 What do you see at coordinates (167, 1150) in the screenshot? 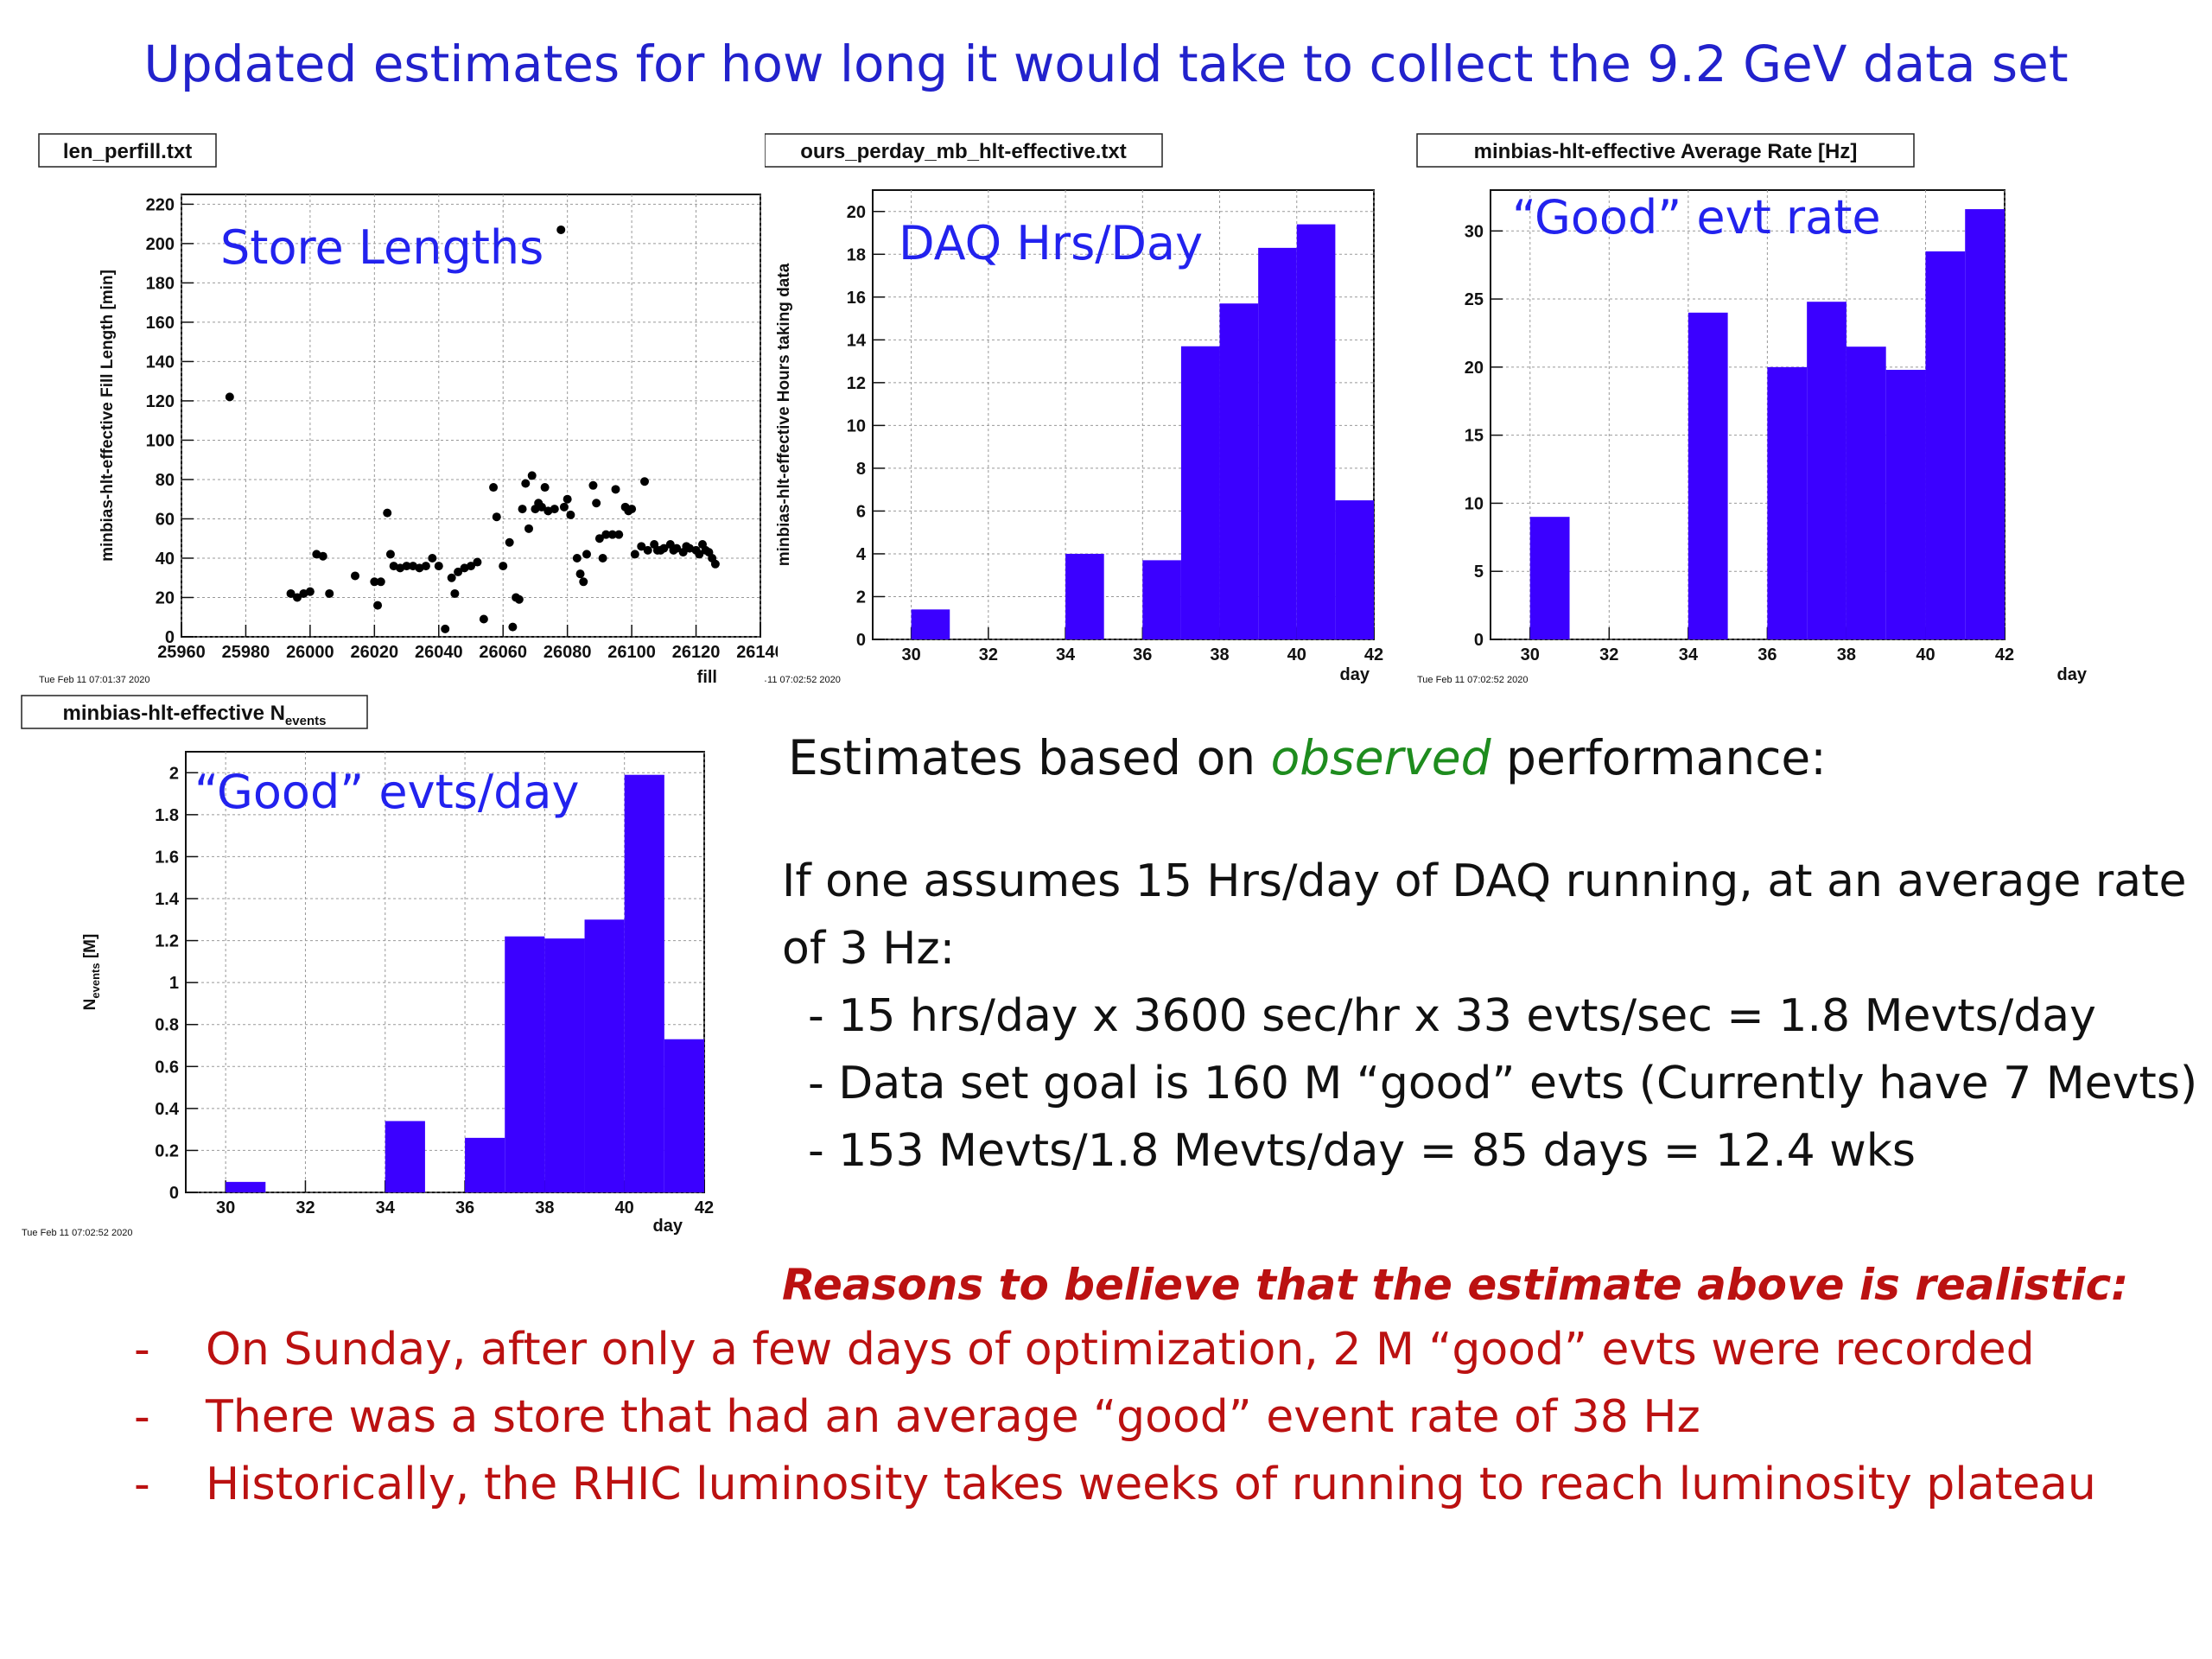
I see `y-tick-label: 0.2` at bounding box center [167, 1150].